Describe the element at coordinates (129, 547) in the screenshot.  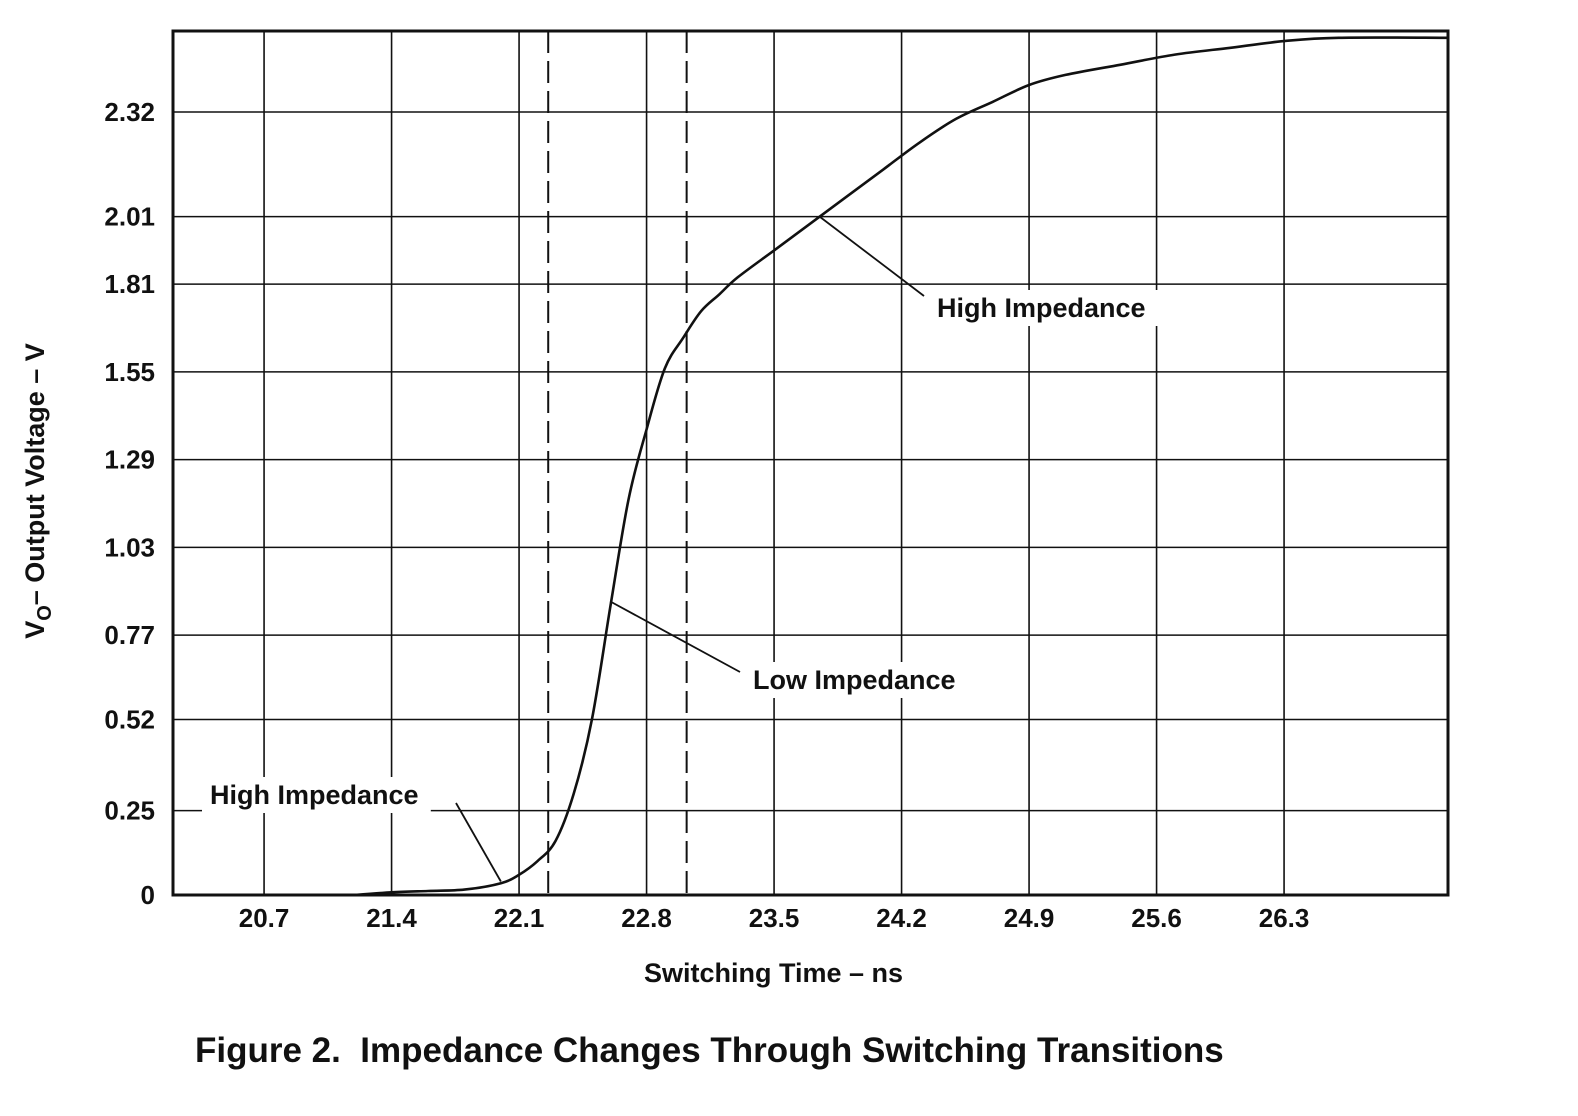
I see `y-tick-label: 1.03` at that location.